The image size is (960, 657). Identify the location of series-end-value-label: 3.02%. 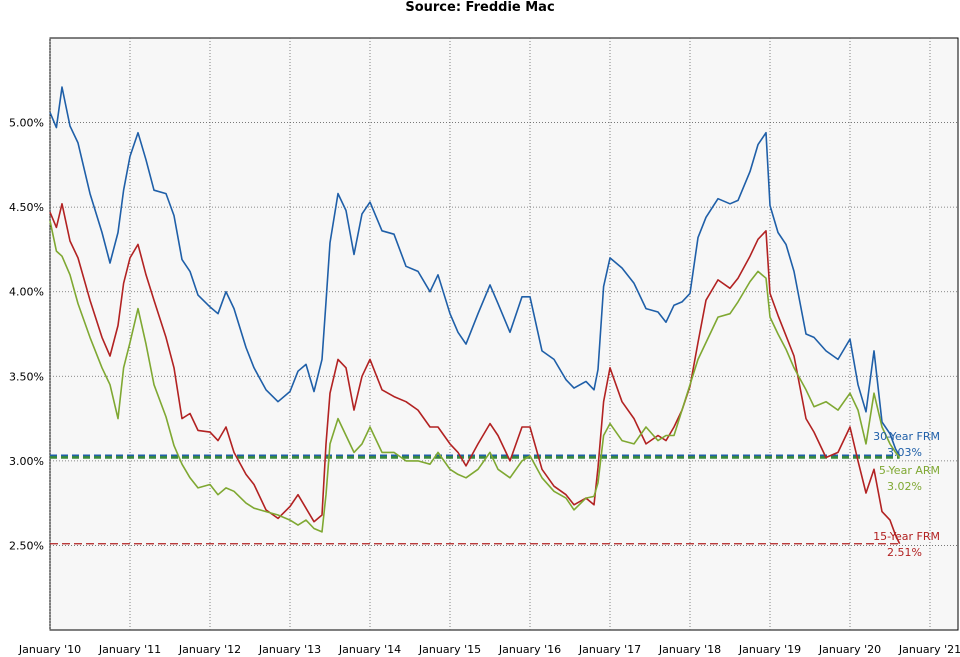
(904, 486).